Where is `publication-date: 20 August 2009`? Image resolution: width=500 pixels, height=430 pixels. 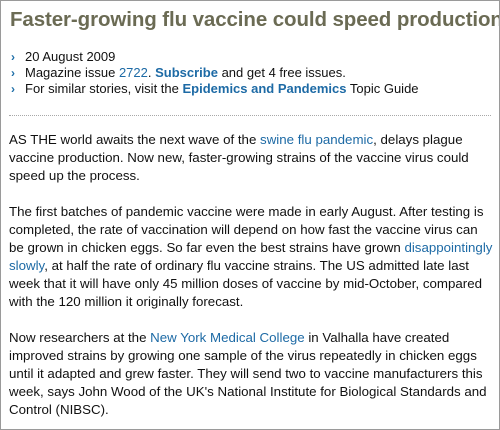 publication-date: 20 August 2009 is located at coordinates (70, 56).